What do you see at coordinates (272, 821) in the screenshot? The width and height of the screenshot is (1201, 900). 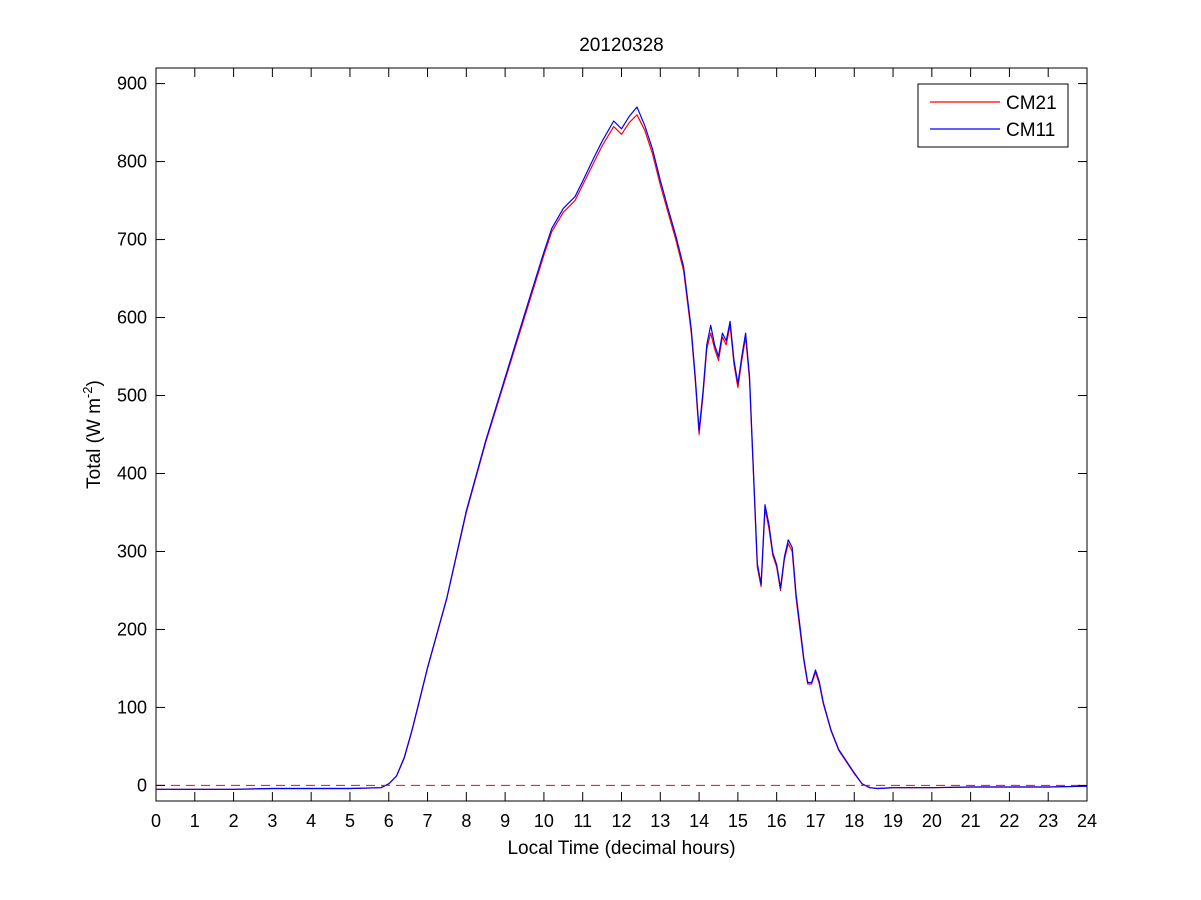 I see `x-tick-label: 3` at bounding box center [272, 821].